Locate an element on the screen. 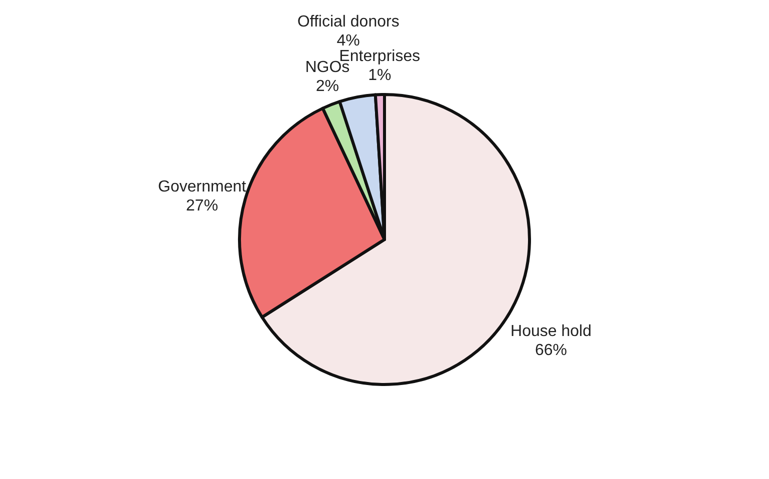 This screenshot has width=769, height=479. slice-label: Government is located at coordinates (202, 187).